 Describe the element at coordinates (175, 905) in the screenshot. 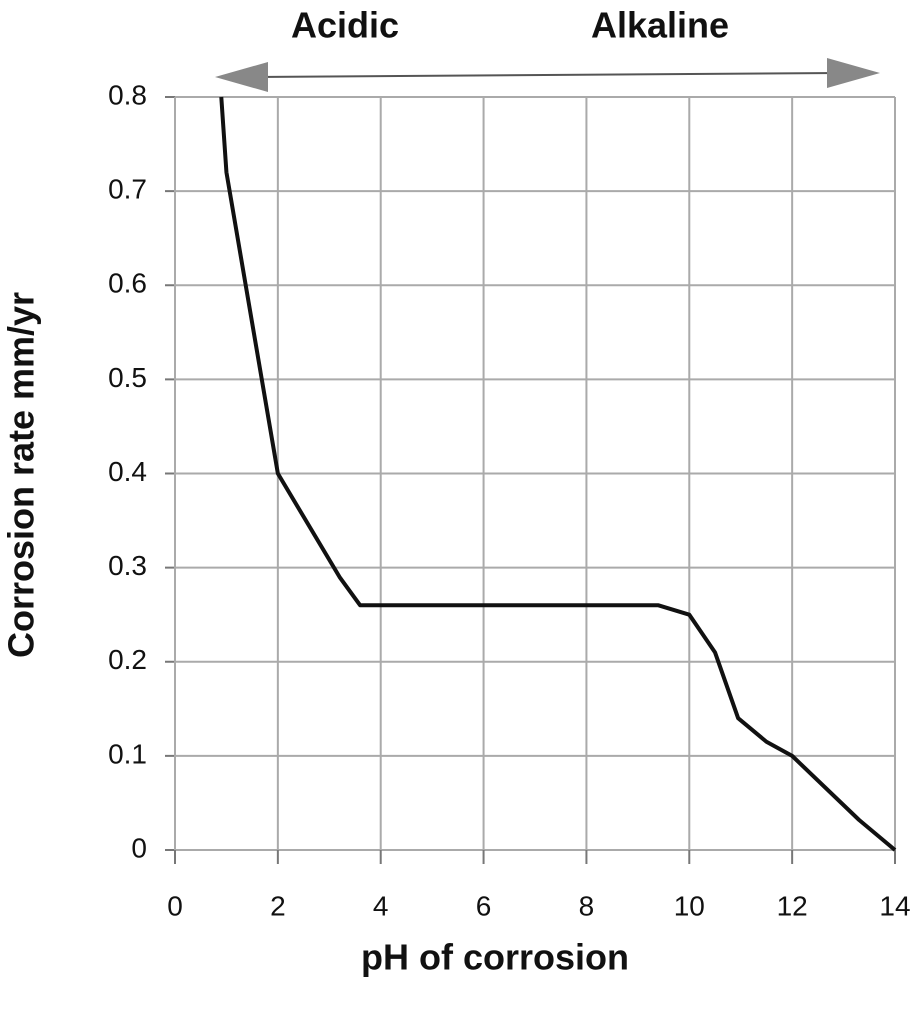

I see `x-tick-label: 0` at that location.